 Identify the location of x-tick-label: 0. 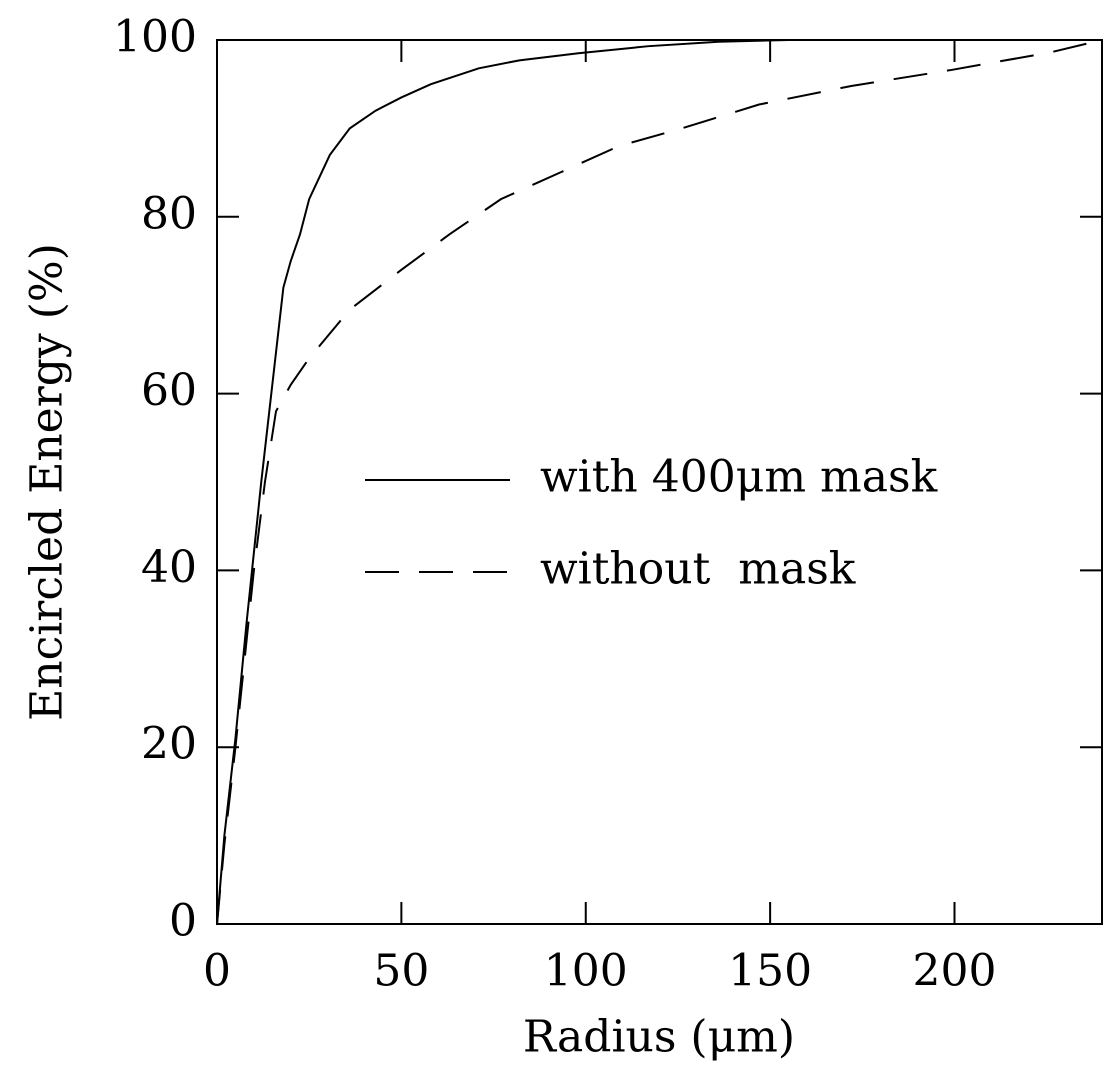
(217, 971).